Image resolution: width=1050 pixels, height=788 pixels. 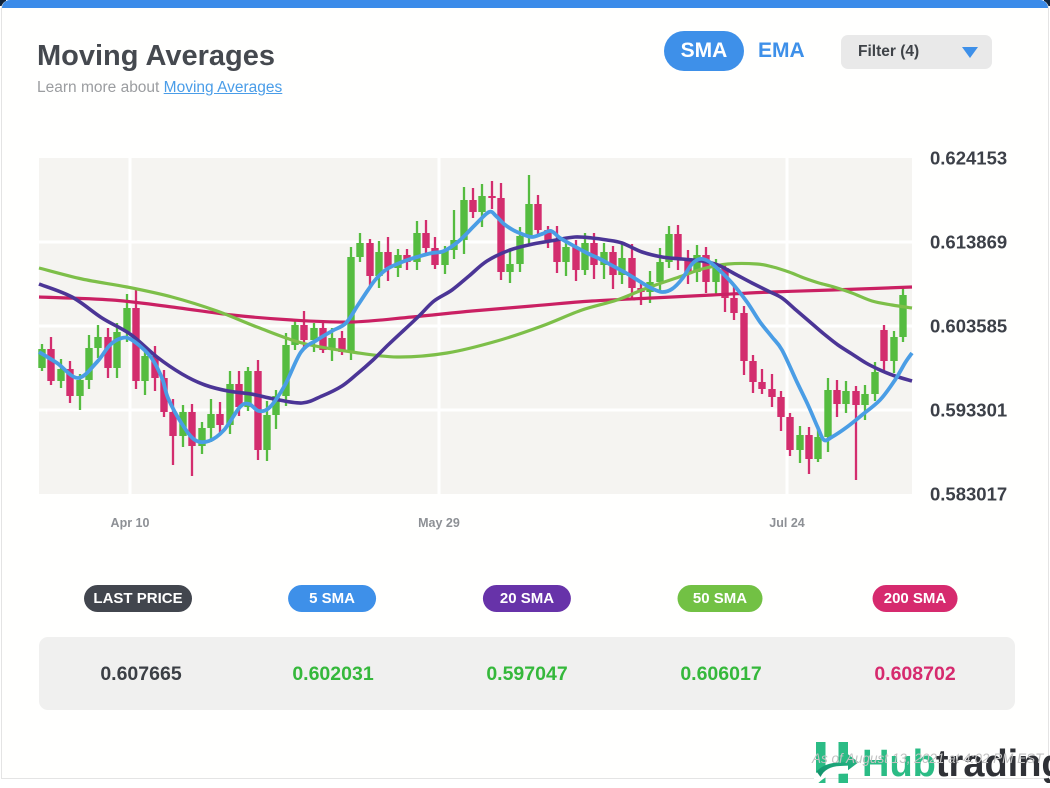 What do you see at coordinates (968, 242) in the screenshot?
I see `svg-text: 0.613869` at bounding box center [968, 242].